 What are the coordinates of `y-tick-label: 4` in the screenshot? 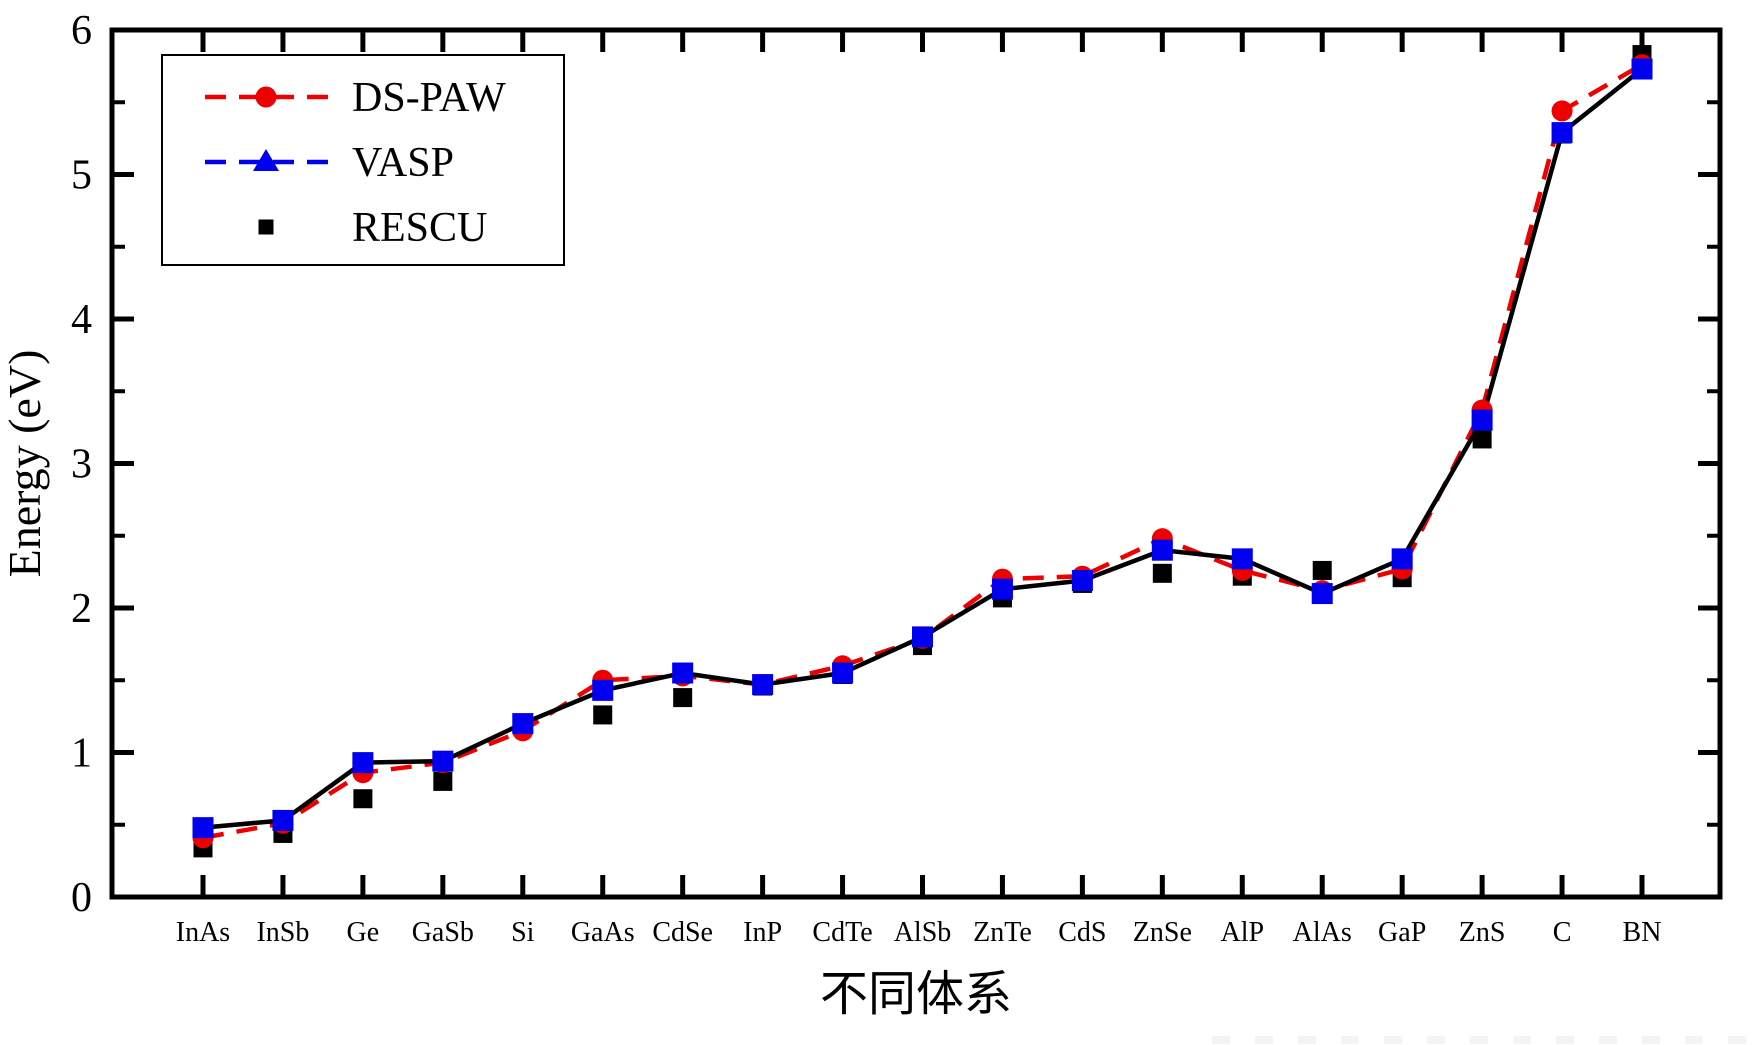 It's located at (81, 320).